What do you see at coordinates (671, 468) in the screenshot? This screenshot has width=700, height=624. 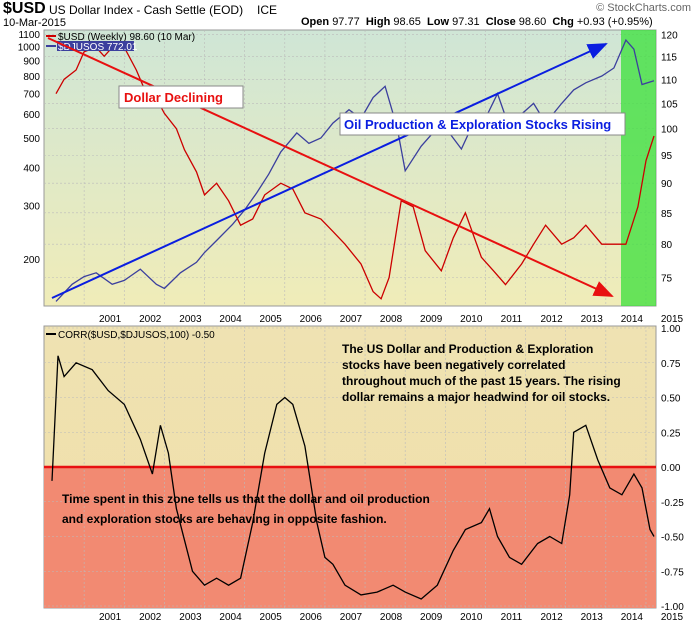 I see `corr-tick-label: 0.00` at bounding box center [671, 468].